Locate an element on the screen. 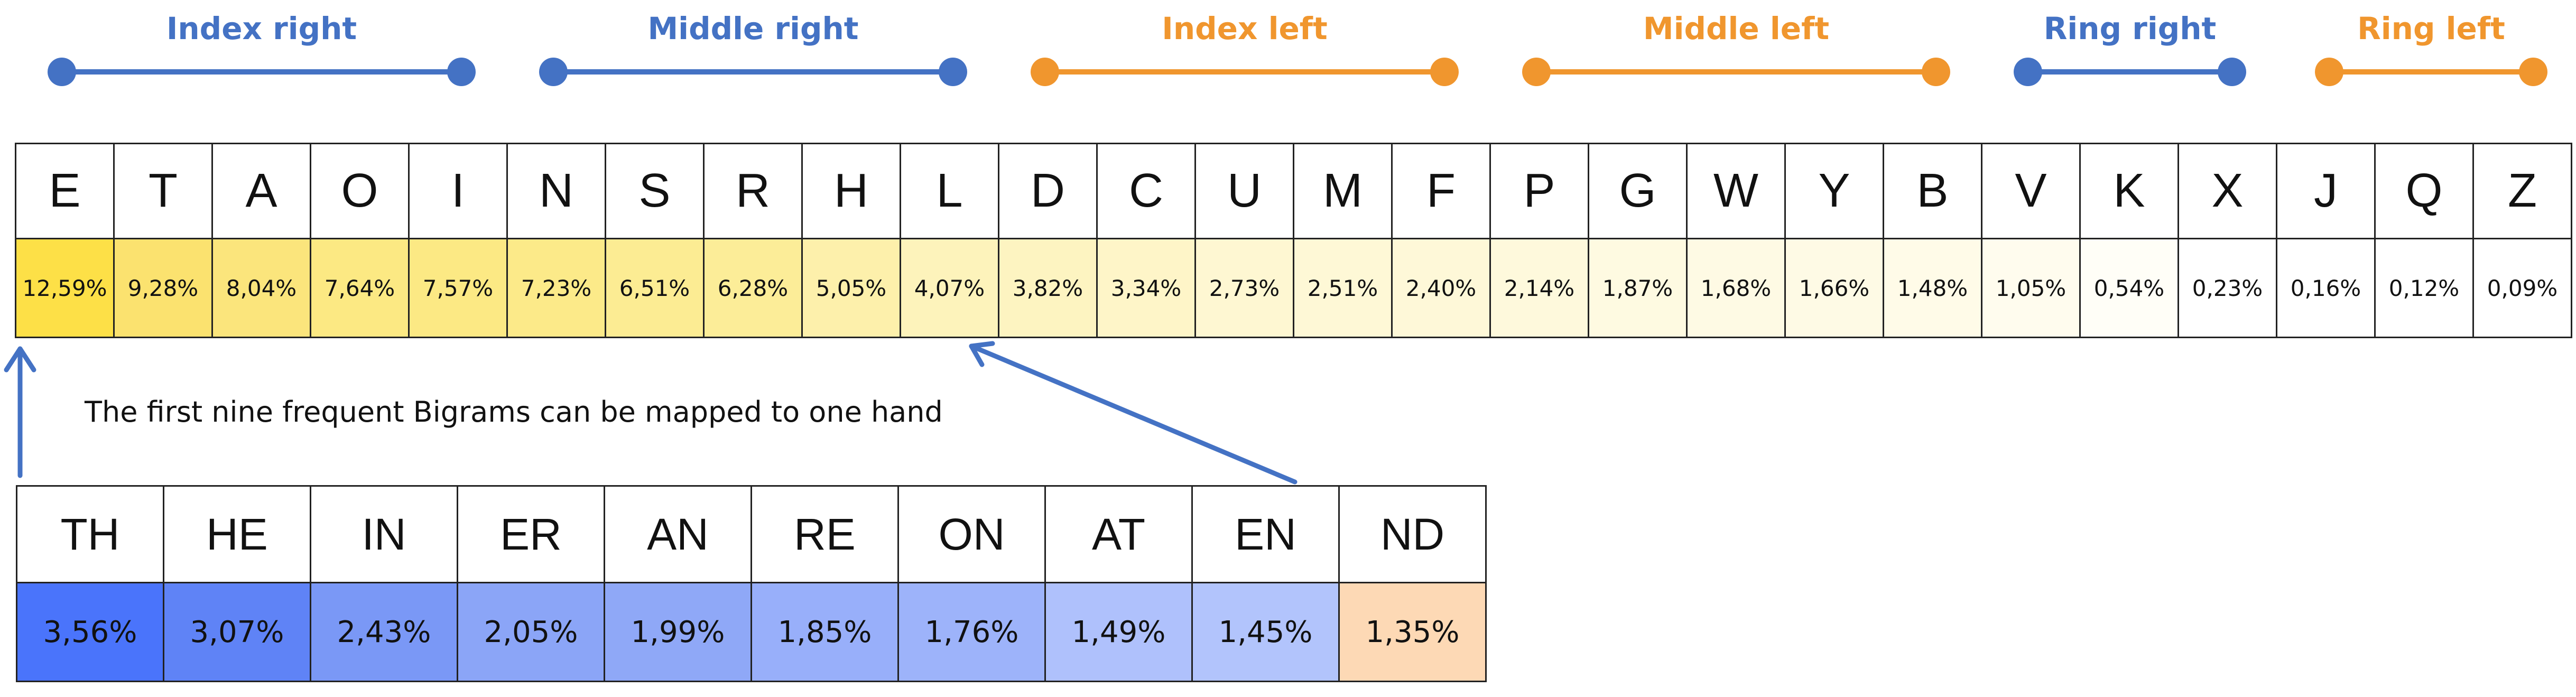  legend-label: Ring right is located at coordinates (2130, 29).